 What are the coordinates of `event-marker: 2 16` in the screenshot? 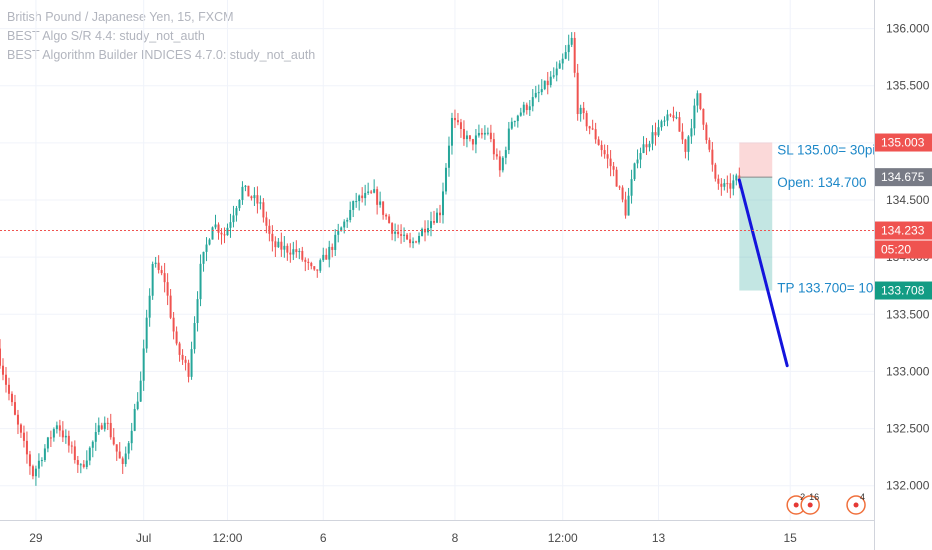 It's located at (803, 503).